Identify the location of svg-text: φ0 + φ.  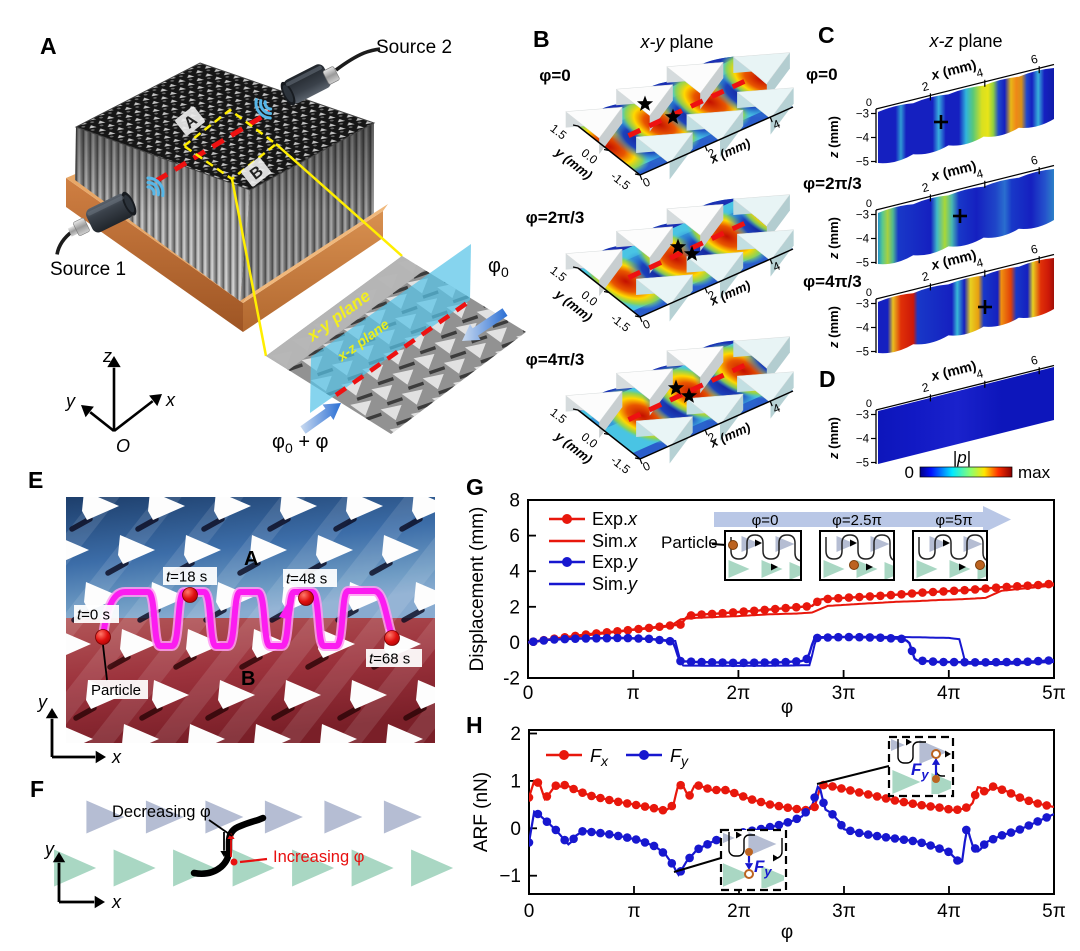
(300, 443).